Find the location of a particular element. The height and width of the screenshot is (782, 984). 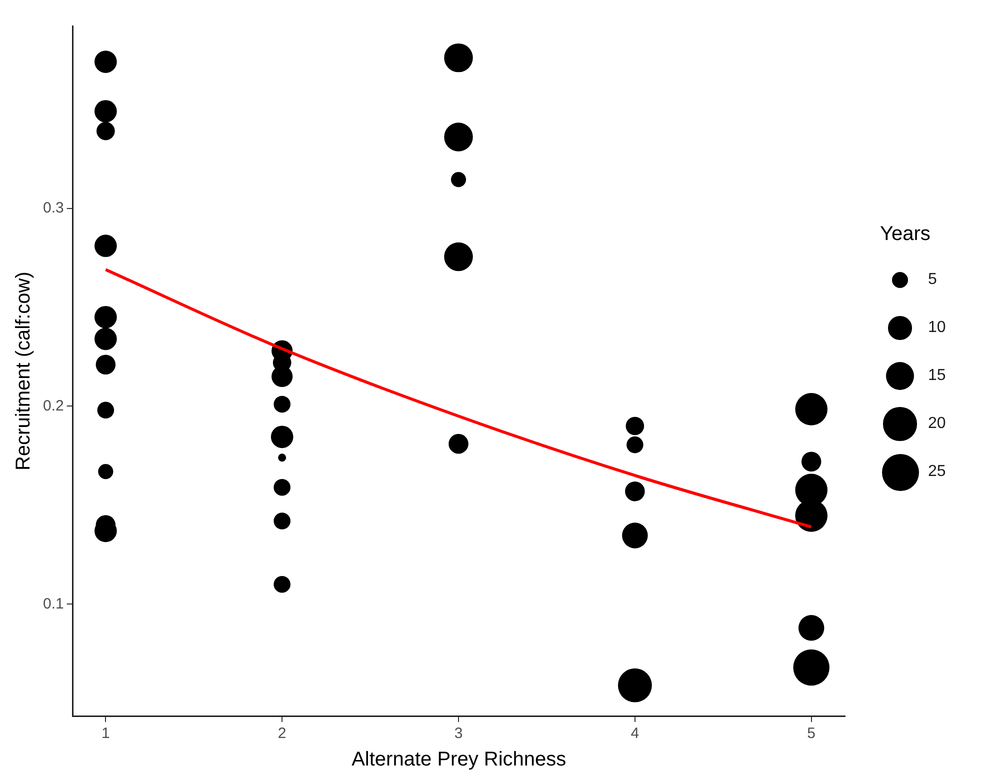

legend-title: Years is located at coordinates (906, 234).